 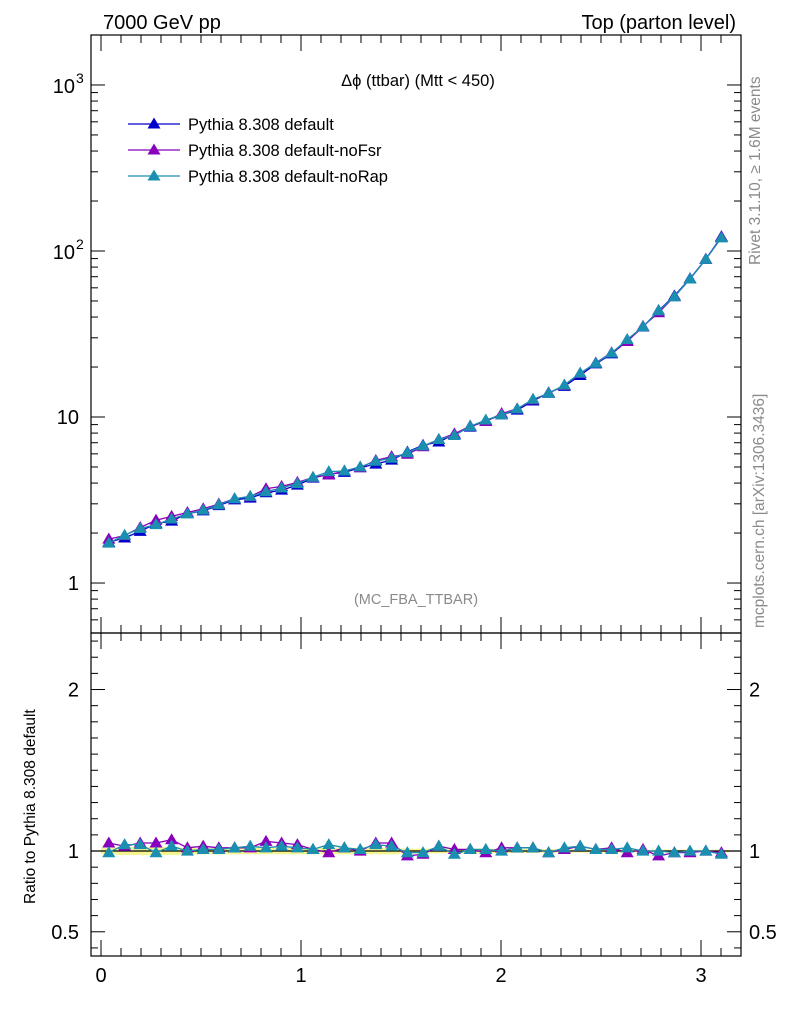 What do you see at coordinates (73, 584) in the screenshot?
I see `main-y-tick-label: 1` at bounding box center [73, 584].